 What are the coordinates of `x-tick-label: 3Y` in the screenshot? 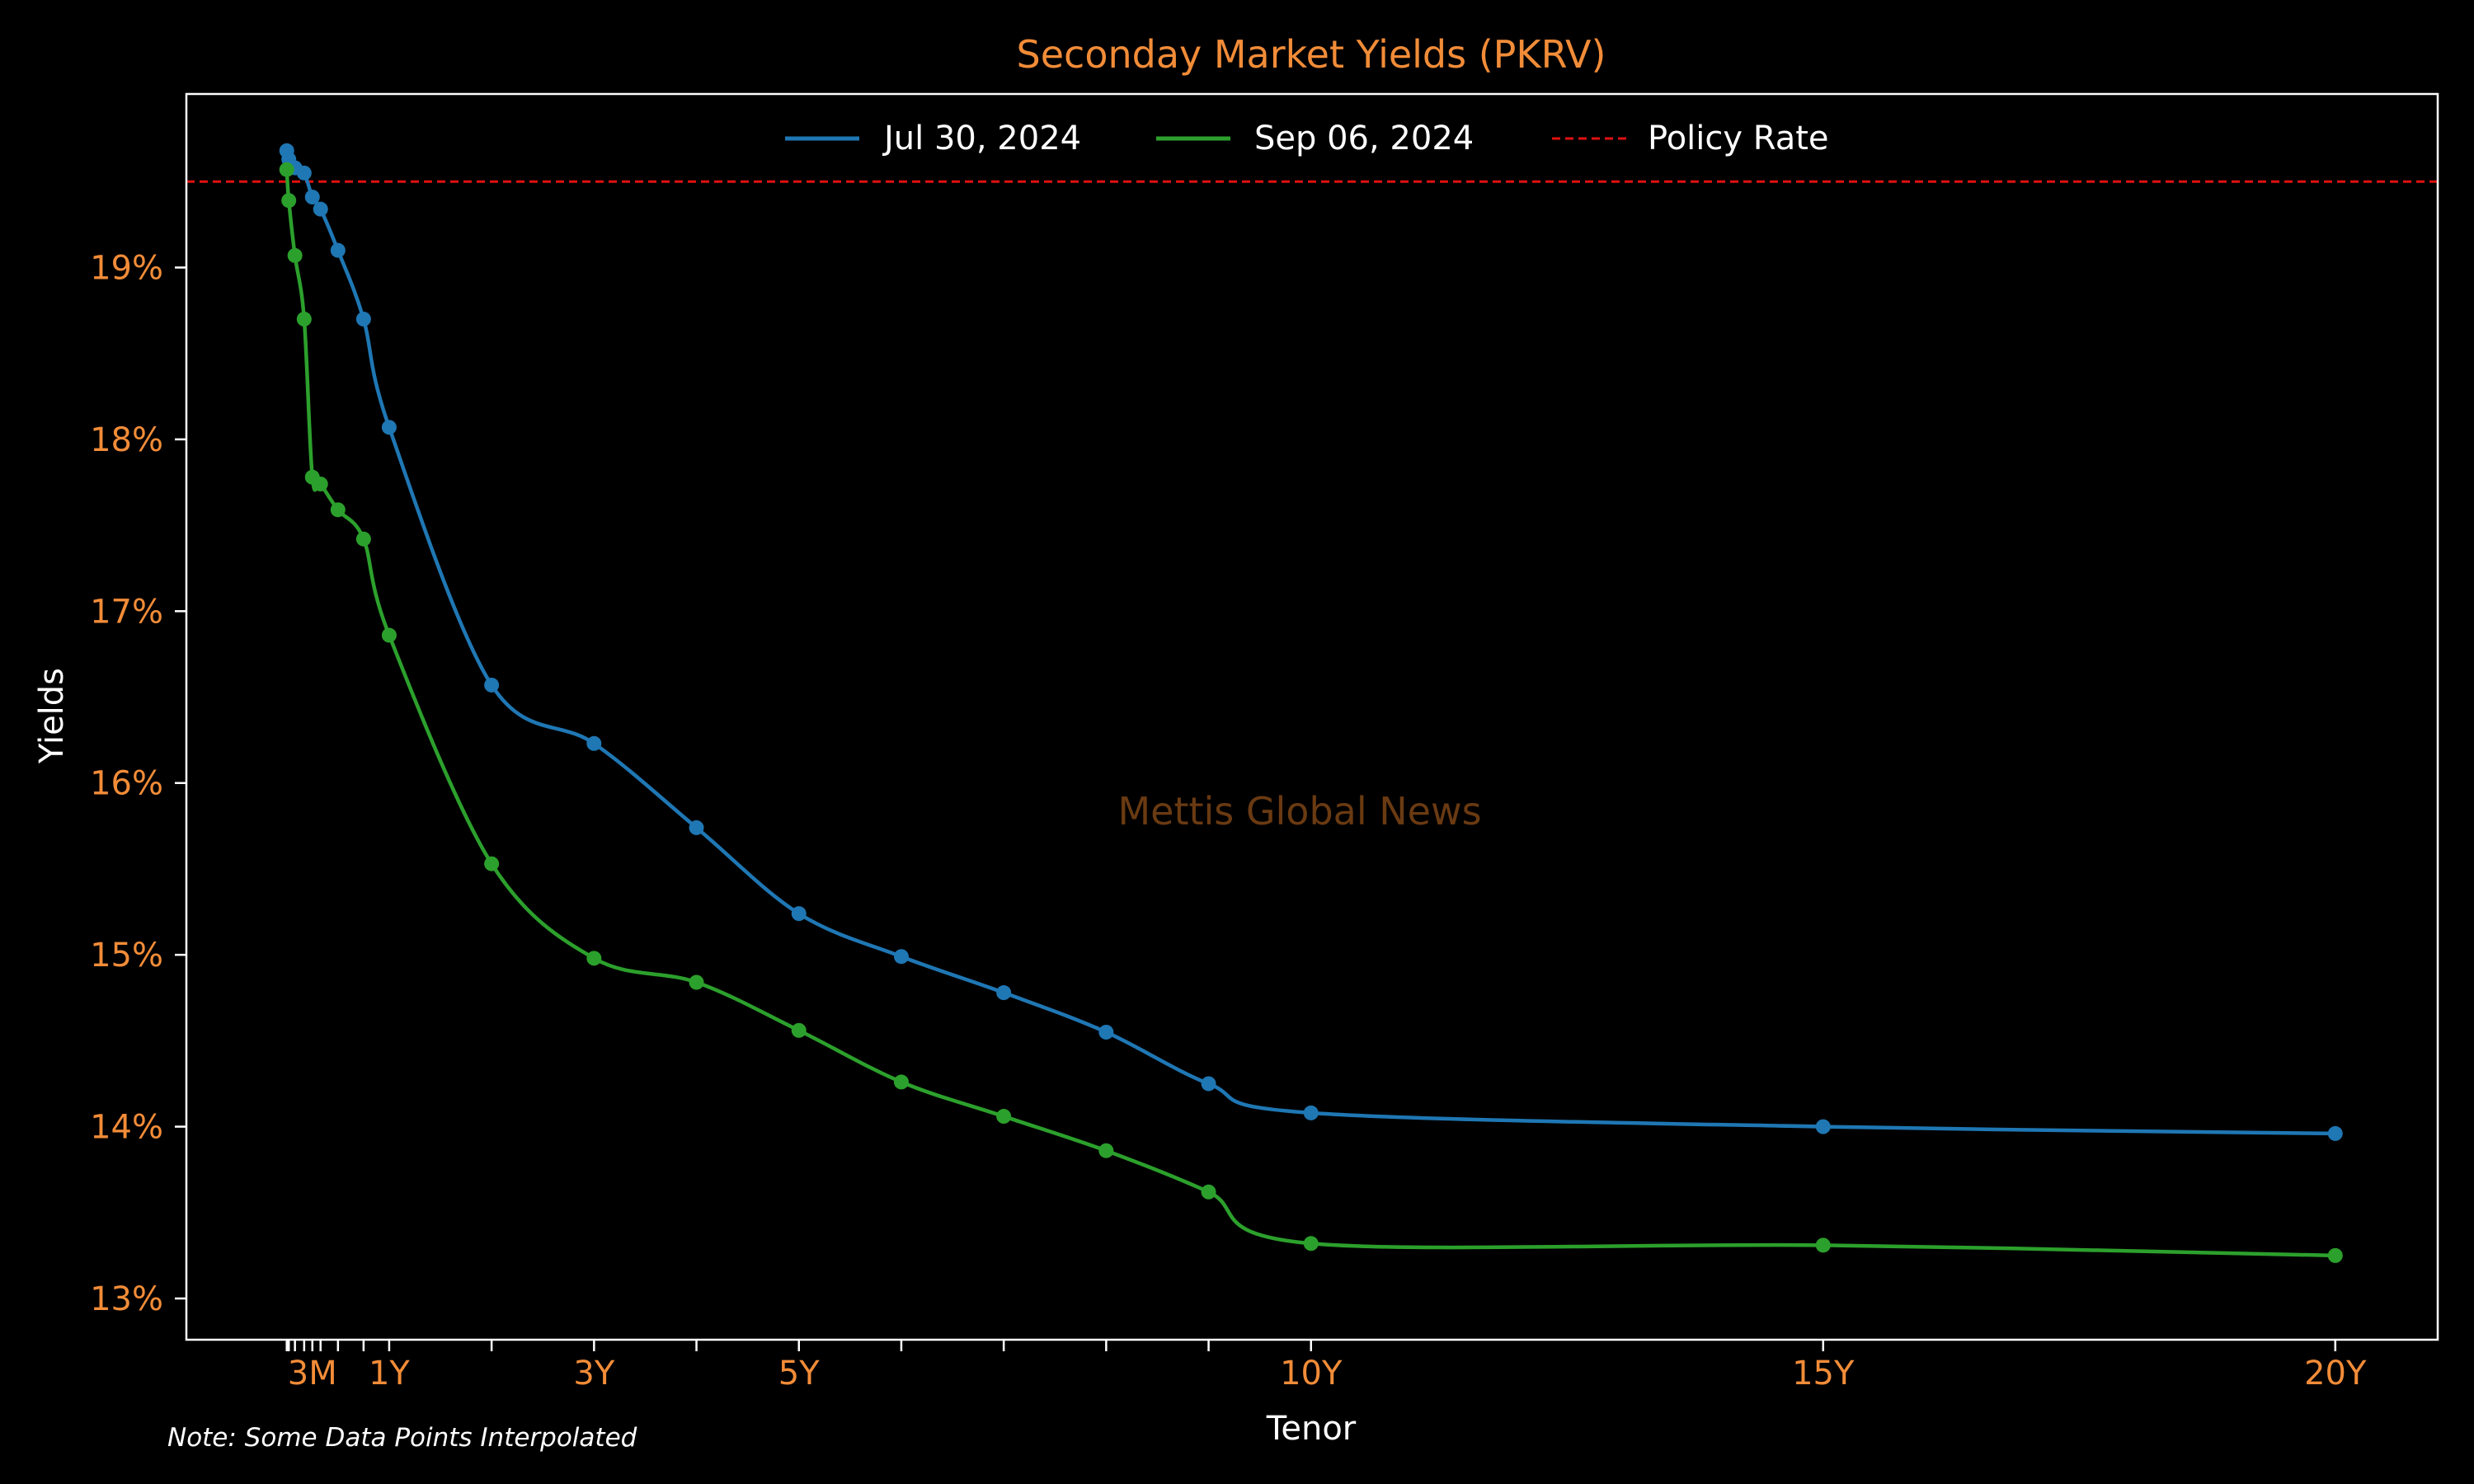 It's located at (593, 1373).